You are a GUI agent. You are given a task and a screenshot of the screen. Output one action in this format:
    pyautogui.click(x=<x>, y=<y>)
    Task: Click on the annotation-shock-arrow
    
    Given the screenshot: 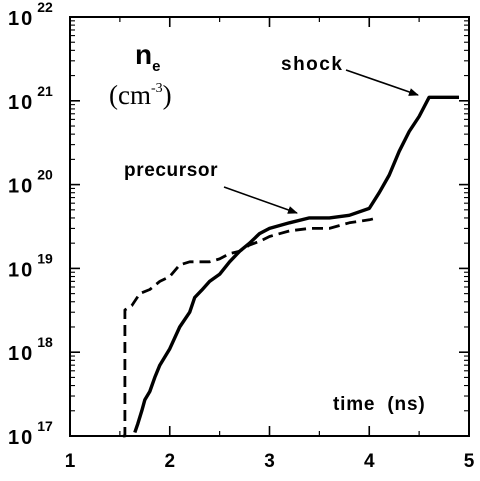 What is the action you would take?
    pyautogui.click(x=382, y=82)
    